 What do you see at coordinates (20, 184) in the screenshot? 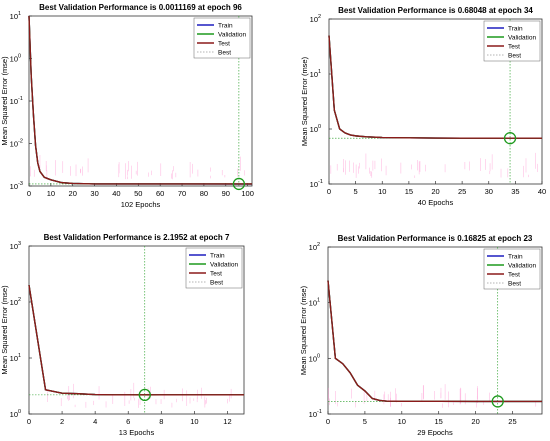
I see `y-tick-exponent: -3` at bounding box center [20, 184].